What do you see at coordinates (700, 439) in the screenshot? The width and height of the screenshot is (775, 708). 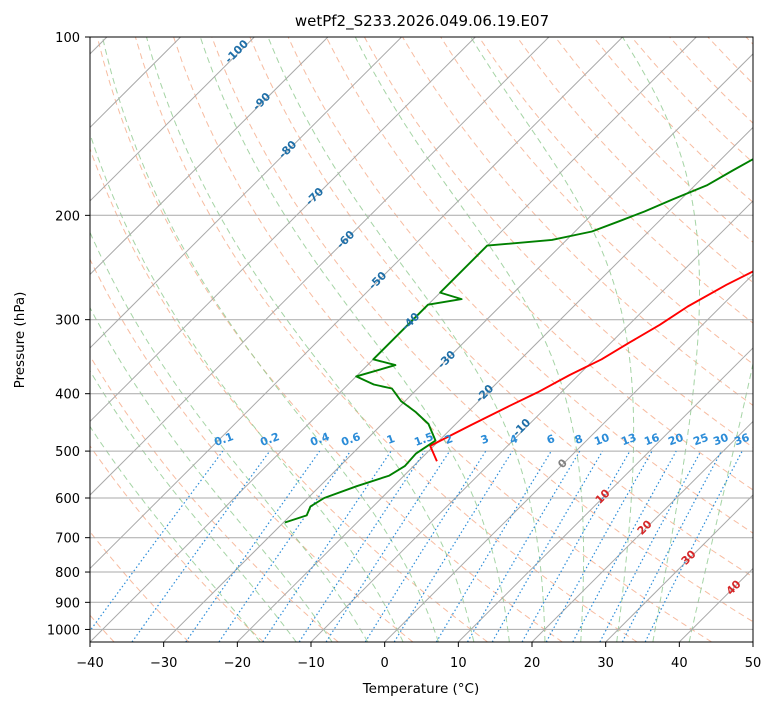 I see `mixing-ratio-label: 25` at bounding box center [700, 439].